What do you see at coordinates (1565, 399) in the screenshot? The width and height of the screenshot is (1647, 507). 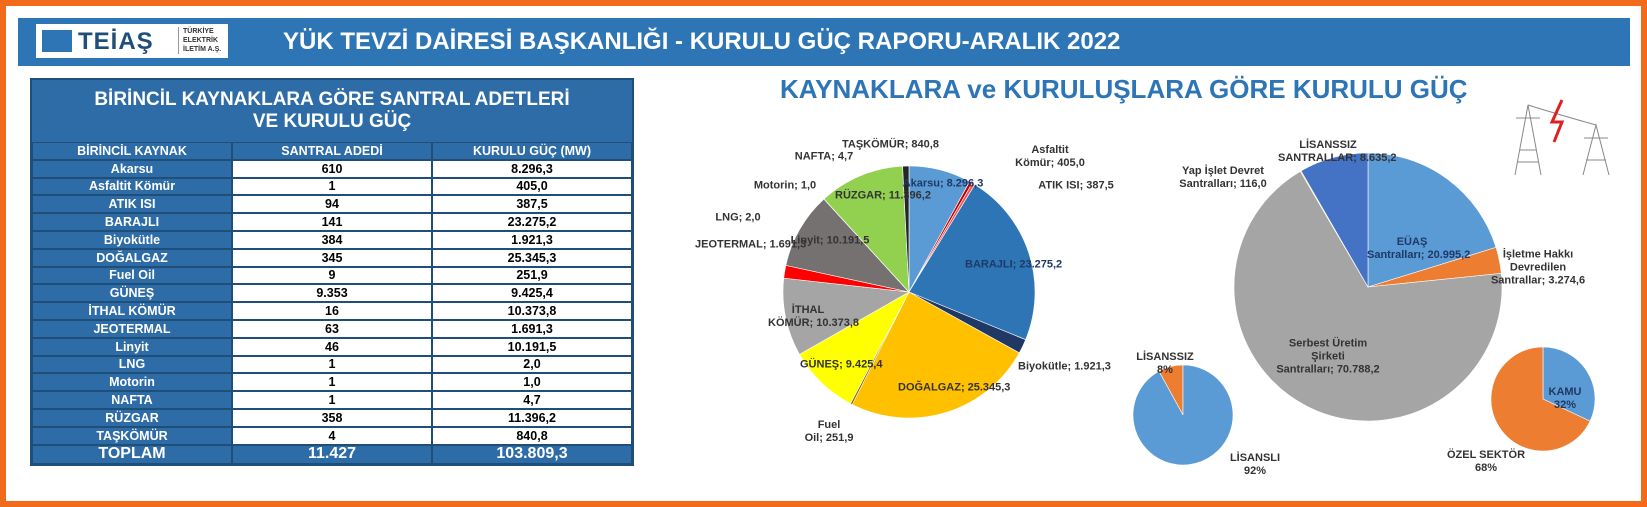 I see `slice-label: KAMU 32%` at bounding box center [1565, 399].